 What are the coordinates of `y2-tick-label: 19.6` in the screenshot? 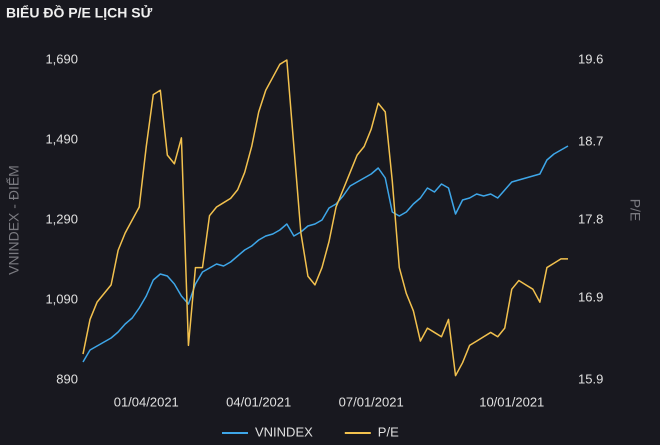 It's located at (590, 58).